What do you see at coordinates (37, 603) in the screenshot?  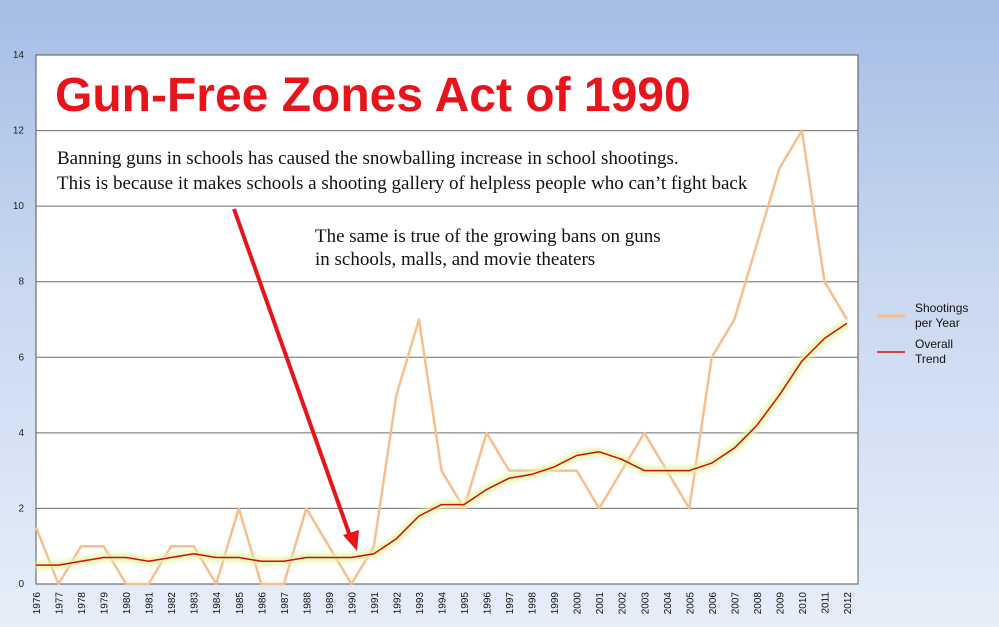 I see `x-tick-label-1976: 1976` at bounding box center [37, 603].